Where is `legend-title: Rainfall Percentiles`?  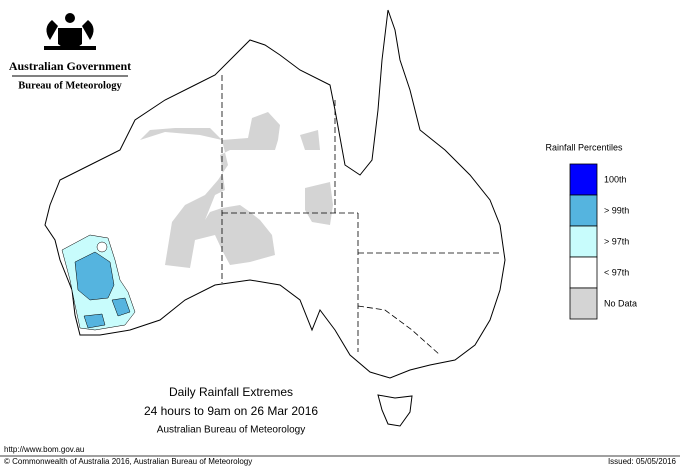
legend-title: Rainfall Percentiles is located at coordinates (584, 147).